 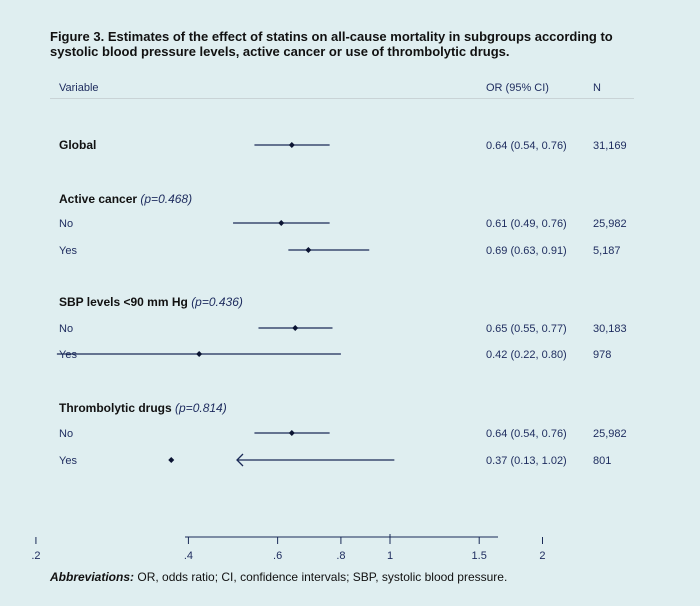 What do you see at coordinates (597, 88) in the screenshot?
I see `column-header-n: N` at bounding box center [597, 88].